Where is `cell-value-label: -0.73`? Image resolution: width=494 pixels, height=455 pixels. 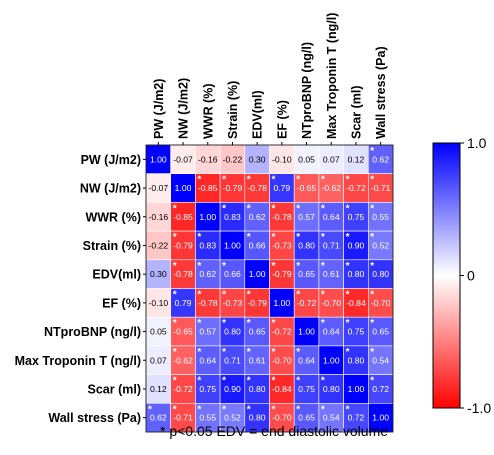 cell-value-label: -0.73 is located at coordinates (233, 303).